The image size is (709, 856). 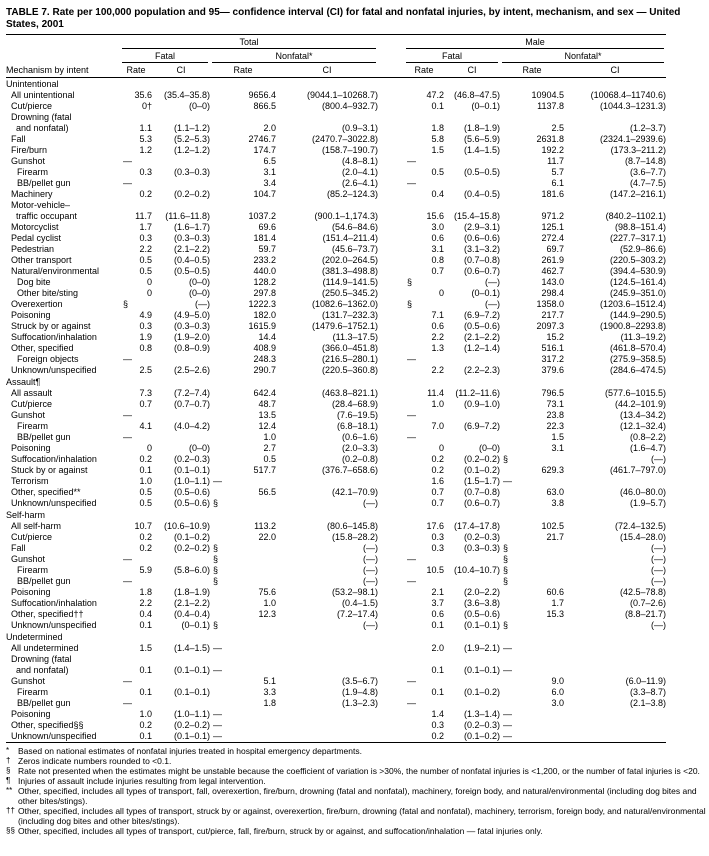 I want to click on rate-cell: 2.2, so click(x=438, y=370).